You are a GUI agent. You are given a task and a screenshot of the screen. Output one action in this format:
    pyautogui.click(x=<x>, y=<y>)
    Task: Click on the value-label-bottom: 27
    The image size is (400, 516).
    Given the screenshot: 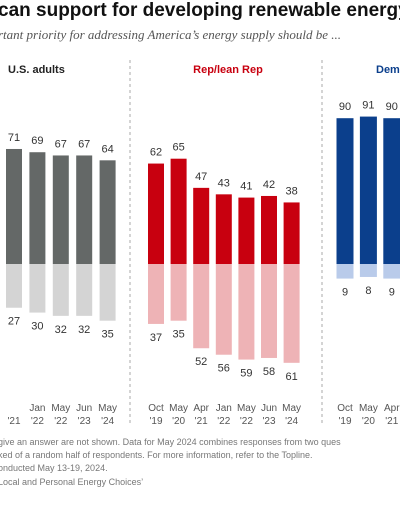 What is the action you would take?
    pyautogui.click(x=14, y=322)
    